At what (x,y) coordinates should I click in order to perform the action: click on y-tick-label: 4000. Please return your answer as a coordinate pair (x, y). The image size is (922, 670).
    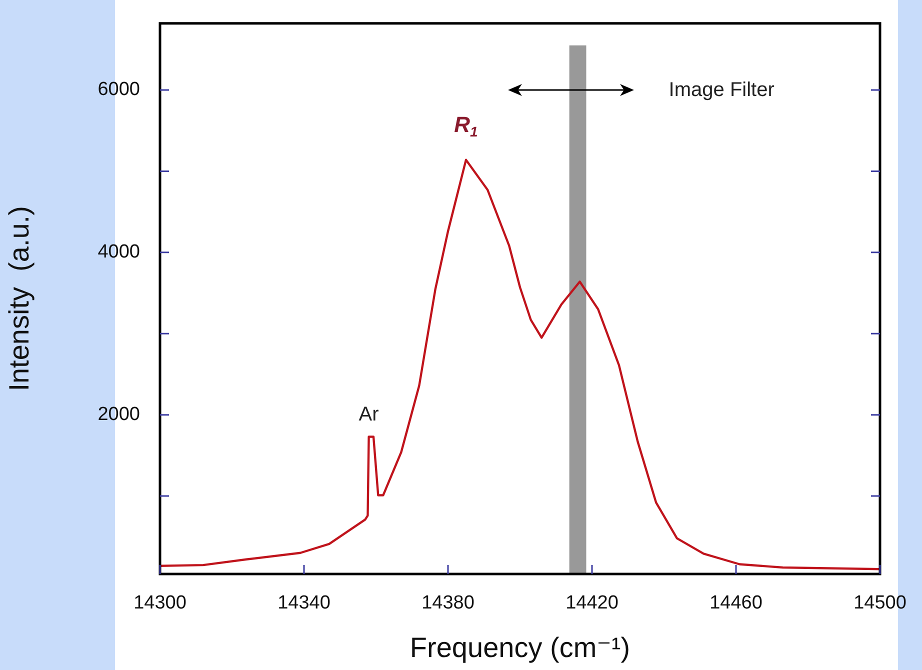
    Looking at the image, I should click on (119, 252).